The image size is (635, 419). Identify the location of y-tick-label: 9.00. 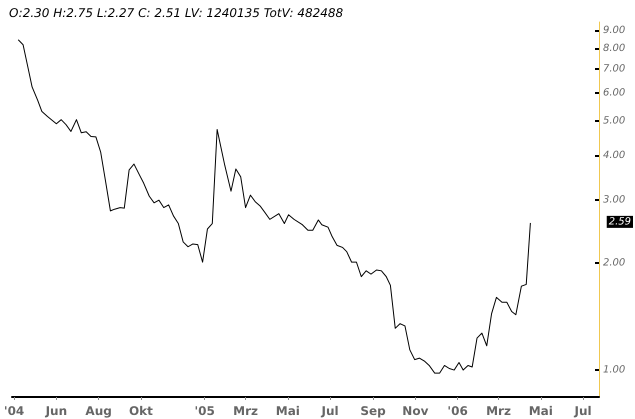
(614, 30).